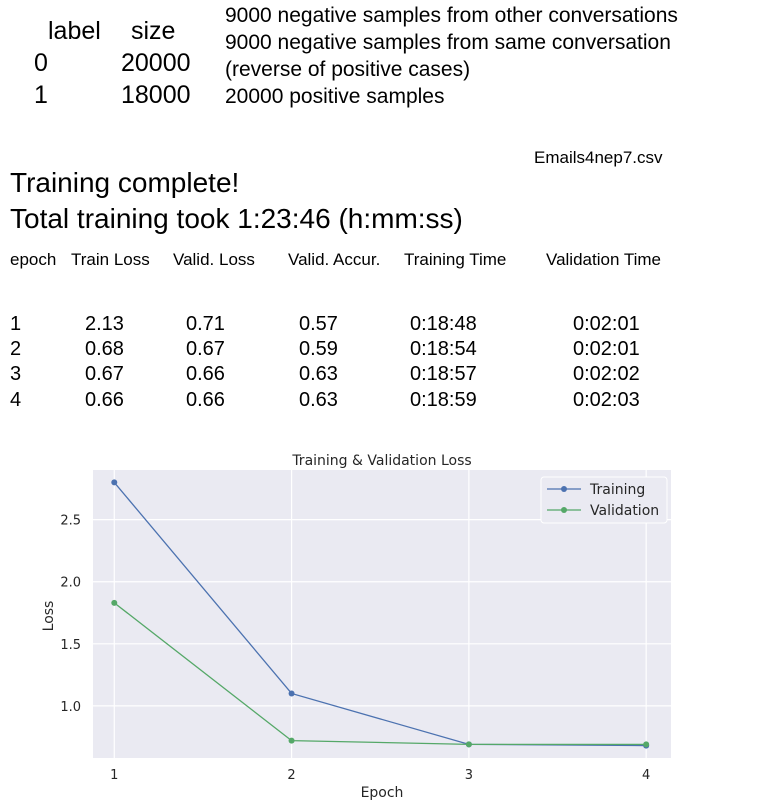 The image size is (759, 805). I want to click on series-line-validation, so click(380, 673).